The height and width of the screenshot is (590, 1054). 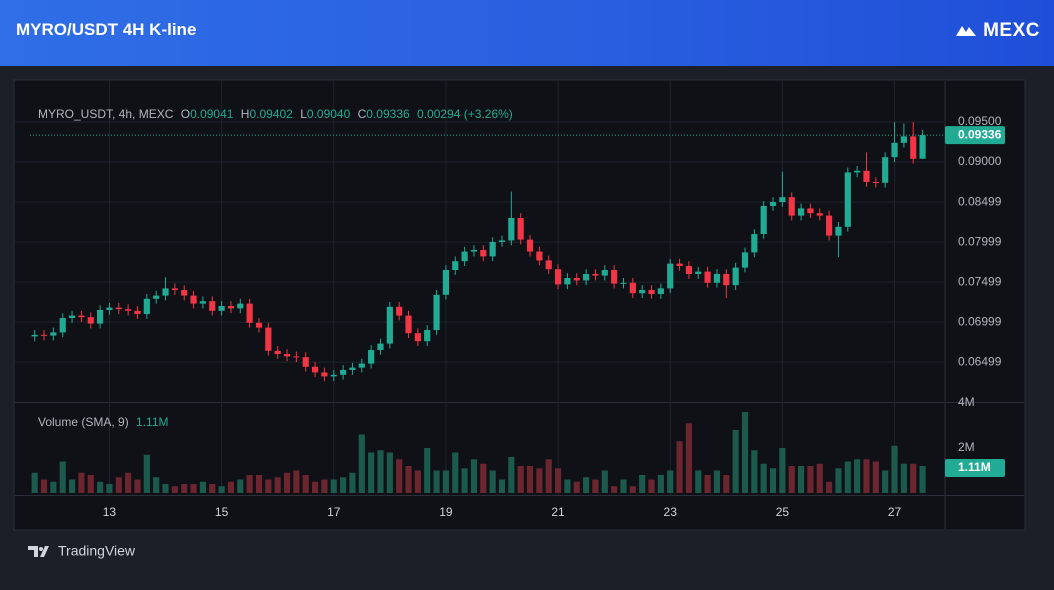 I want to click on brand: MEXC, so click(x=997, y=31).